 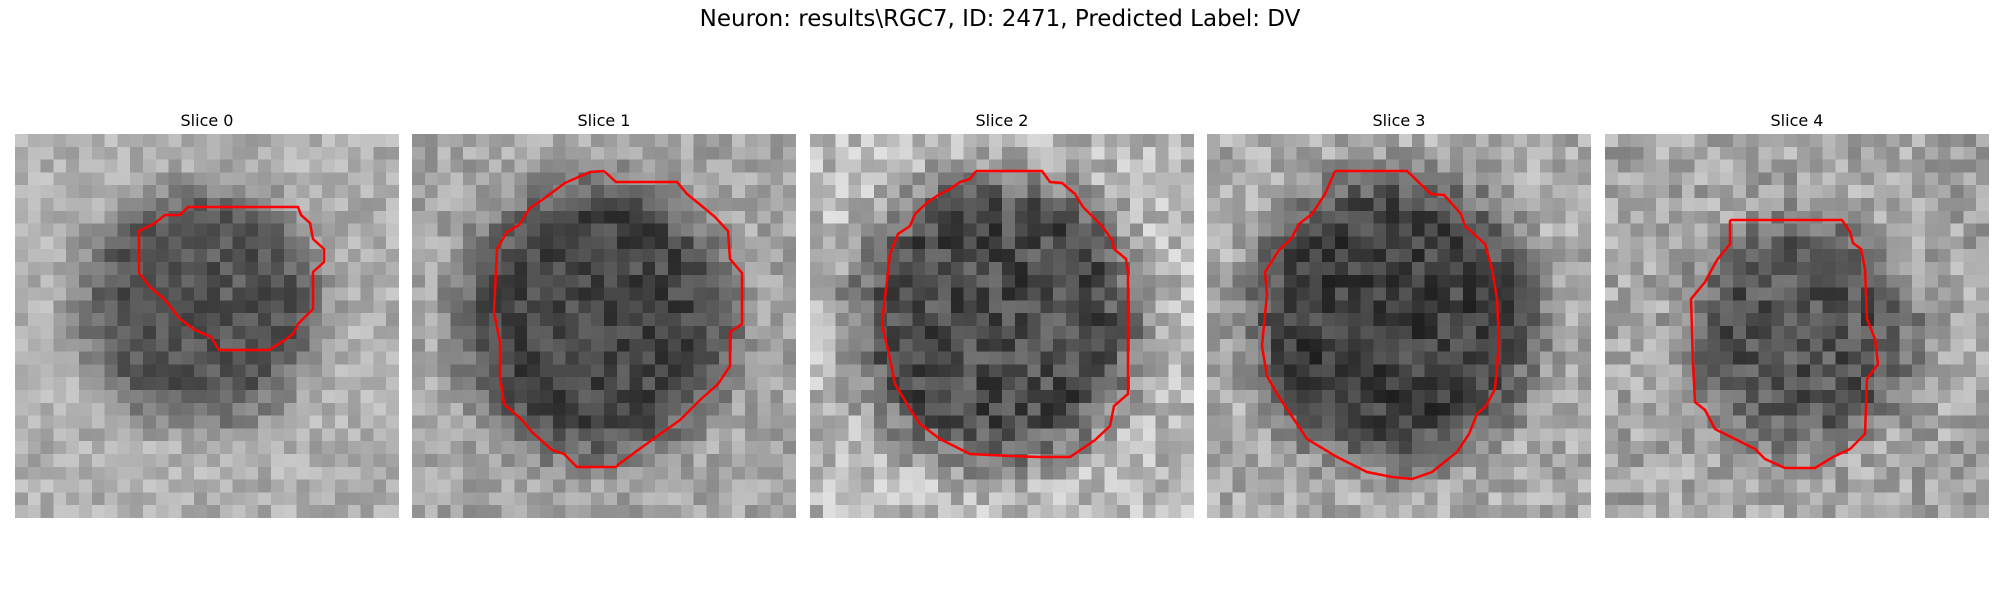 I want to click on slice-panel-1: Slice 1, so click(x=604, y=313).